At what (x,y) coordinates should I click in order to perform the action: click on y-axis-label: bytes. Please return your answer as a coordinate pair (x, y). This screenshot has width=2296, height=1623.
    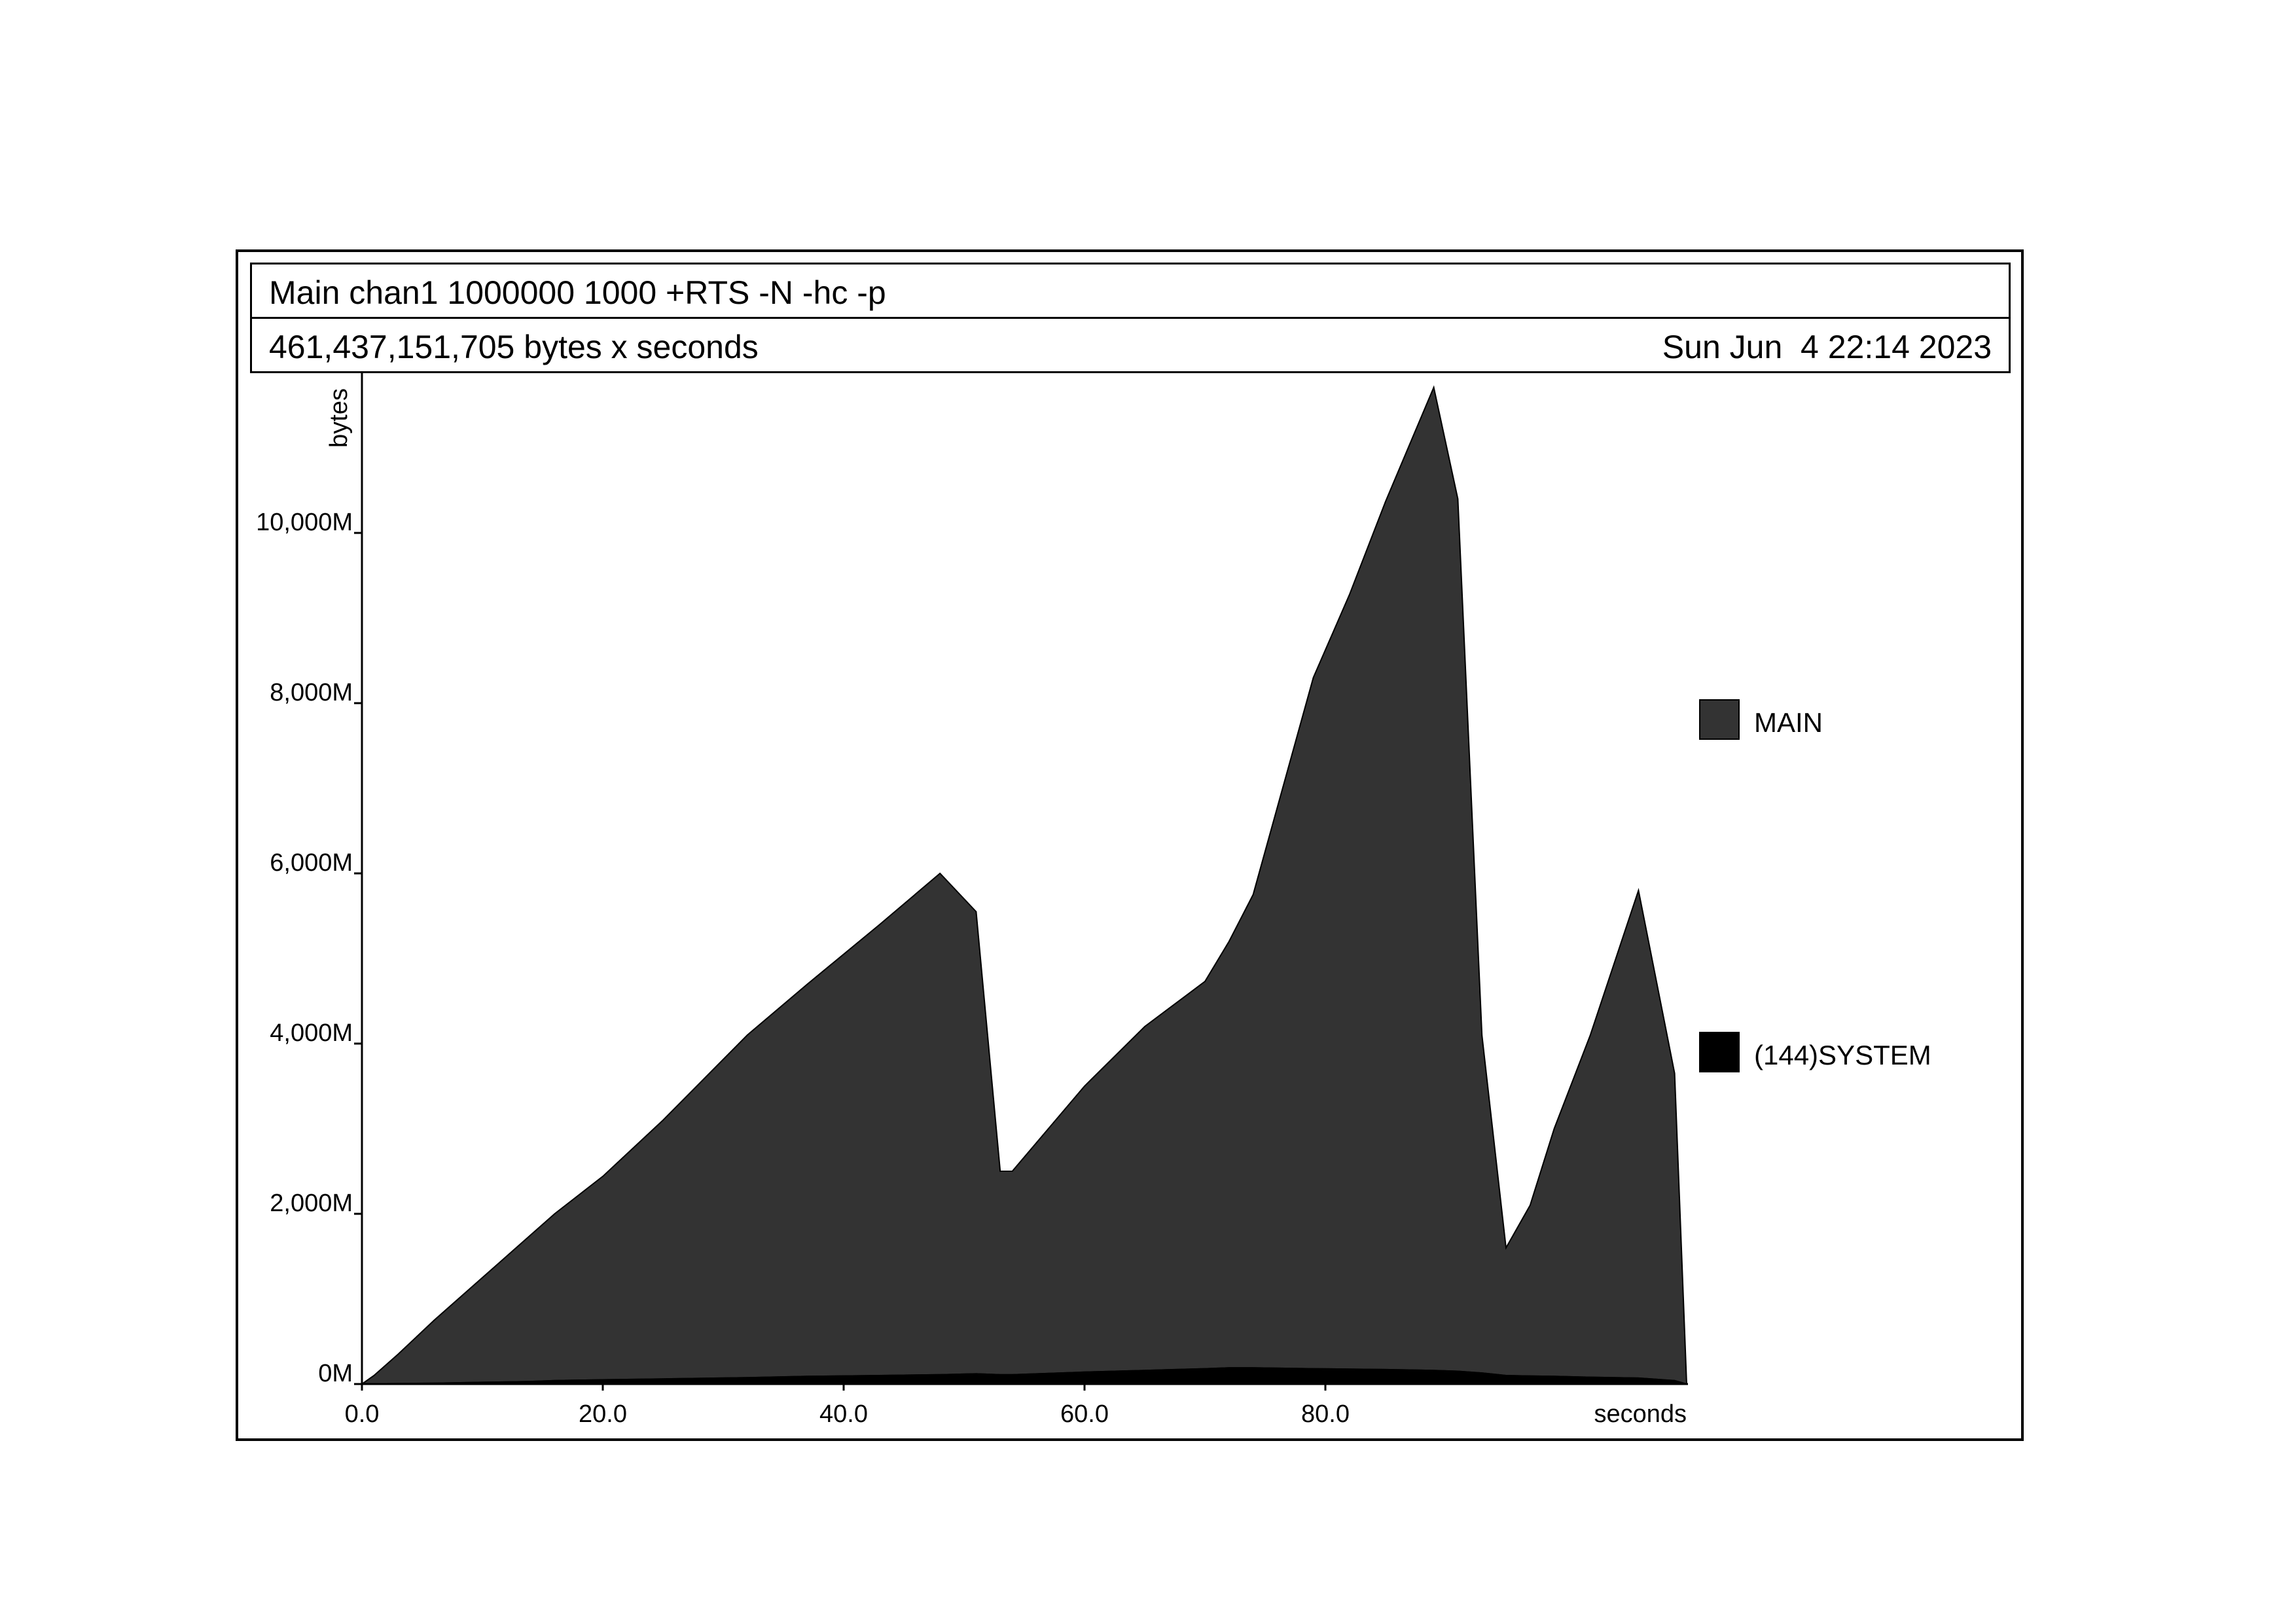
    Looking at the image, I should click on (339, 418).